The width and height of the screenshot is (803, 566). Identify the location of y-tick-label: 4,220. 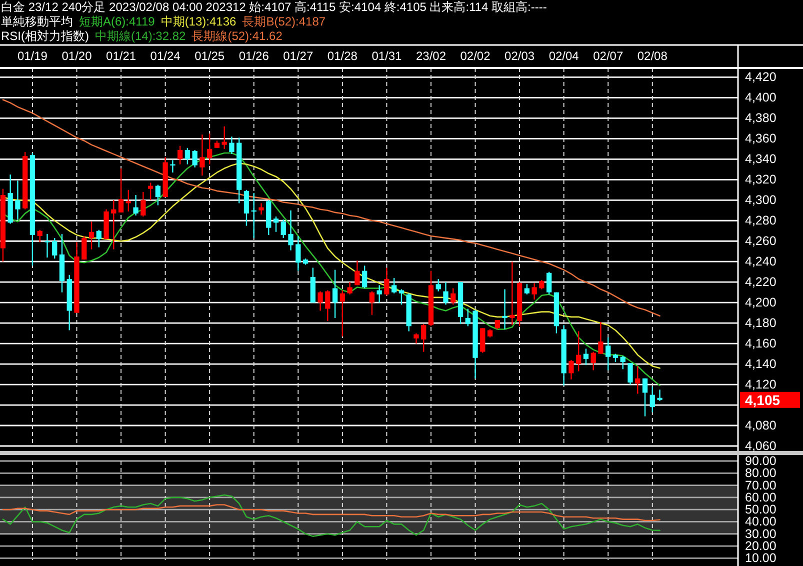
(760, 282).